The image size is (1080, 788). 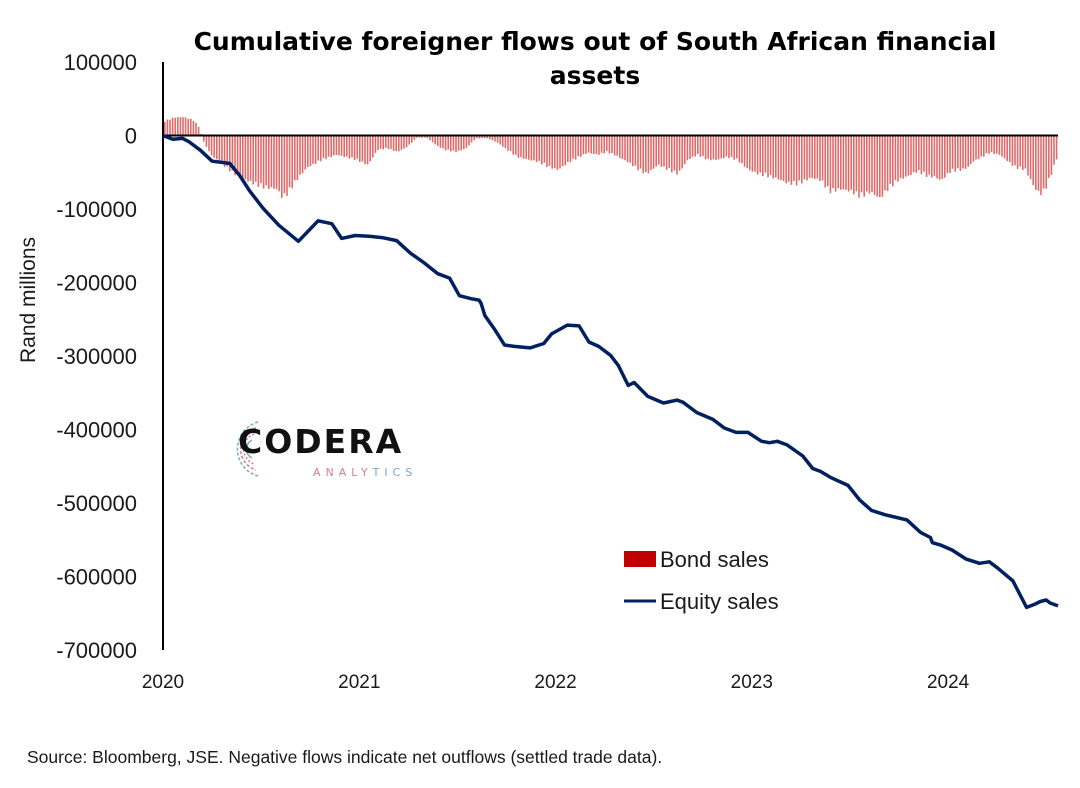 I want to click on y-tick-label: -400000, so click(x=96, y=430).